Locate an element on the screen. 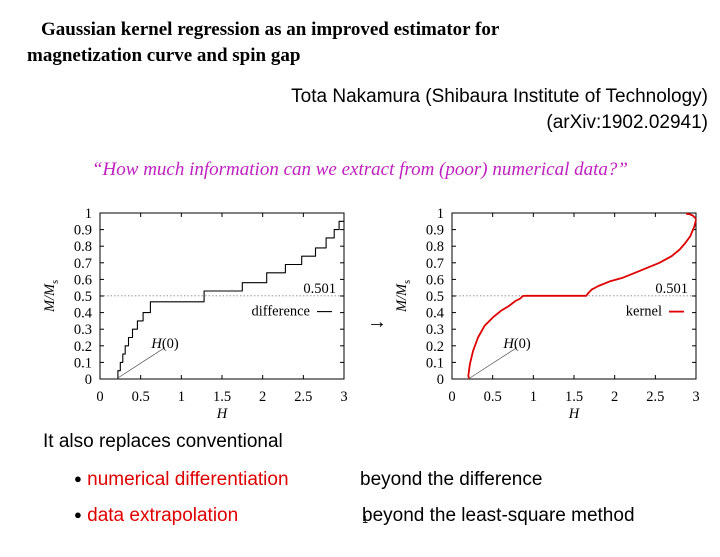  arxiv-id: (arXiv:1902.02941) is located at coordinates (627, 122).